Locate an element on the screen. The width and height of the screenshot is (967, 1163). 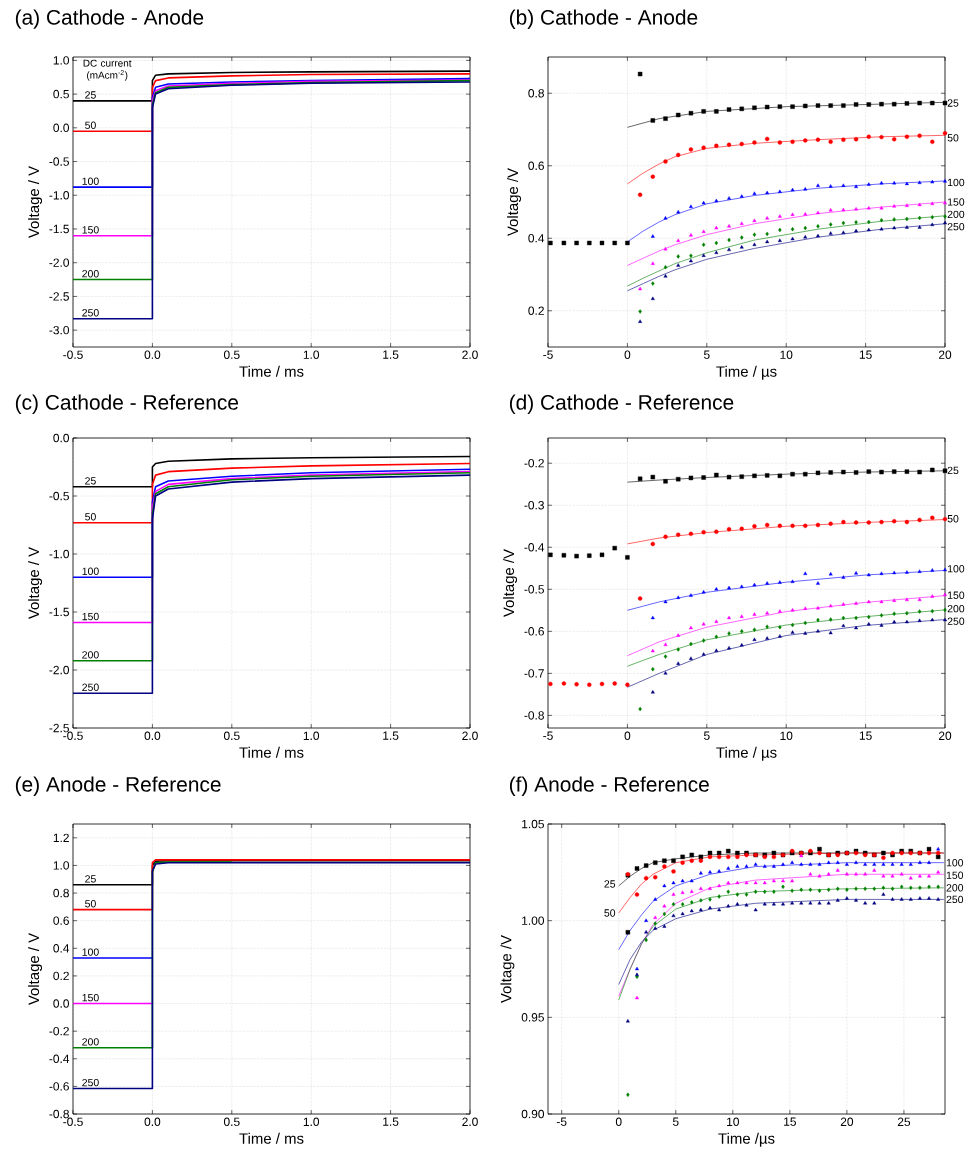
x-axis-title: Time / µs is located at coordinates (746, 372).